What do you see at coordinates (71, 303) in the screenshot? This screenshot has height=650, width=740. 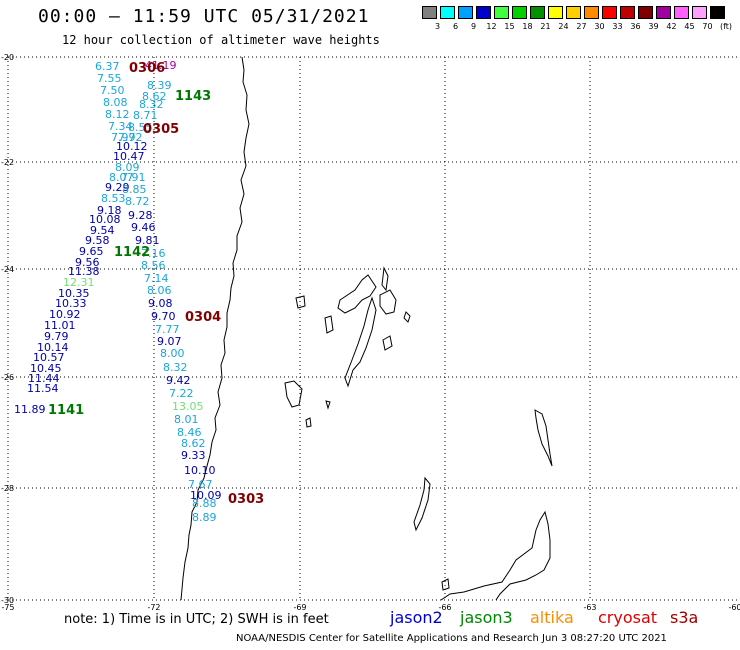 I see `wave-height-reading: 10.33` at bounding box center [71, 303].